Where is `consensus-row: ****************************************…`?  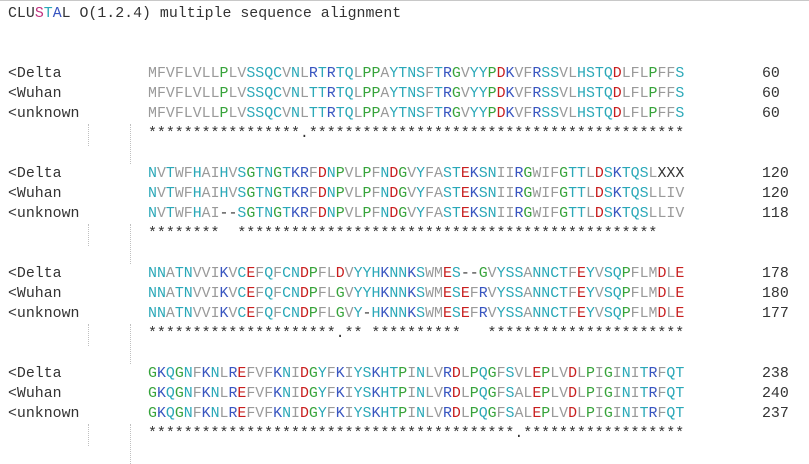
consensus-row: ****************************************… is located at coordinates (404, 434).